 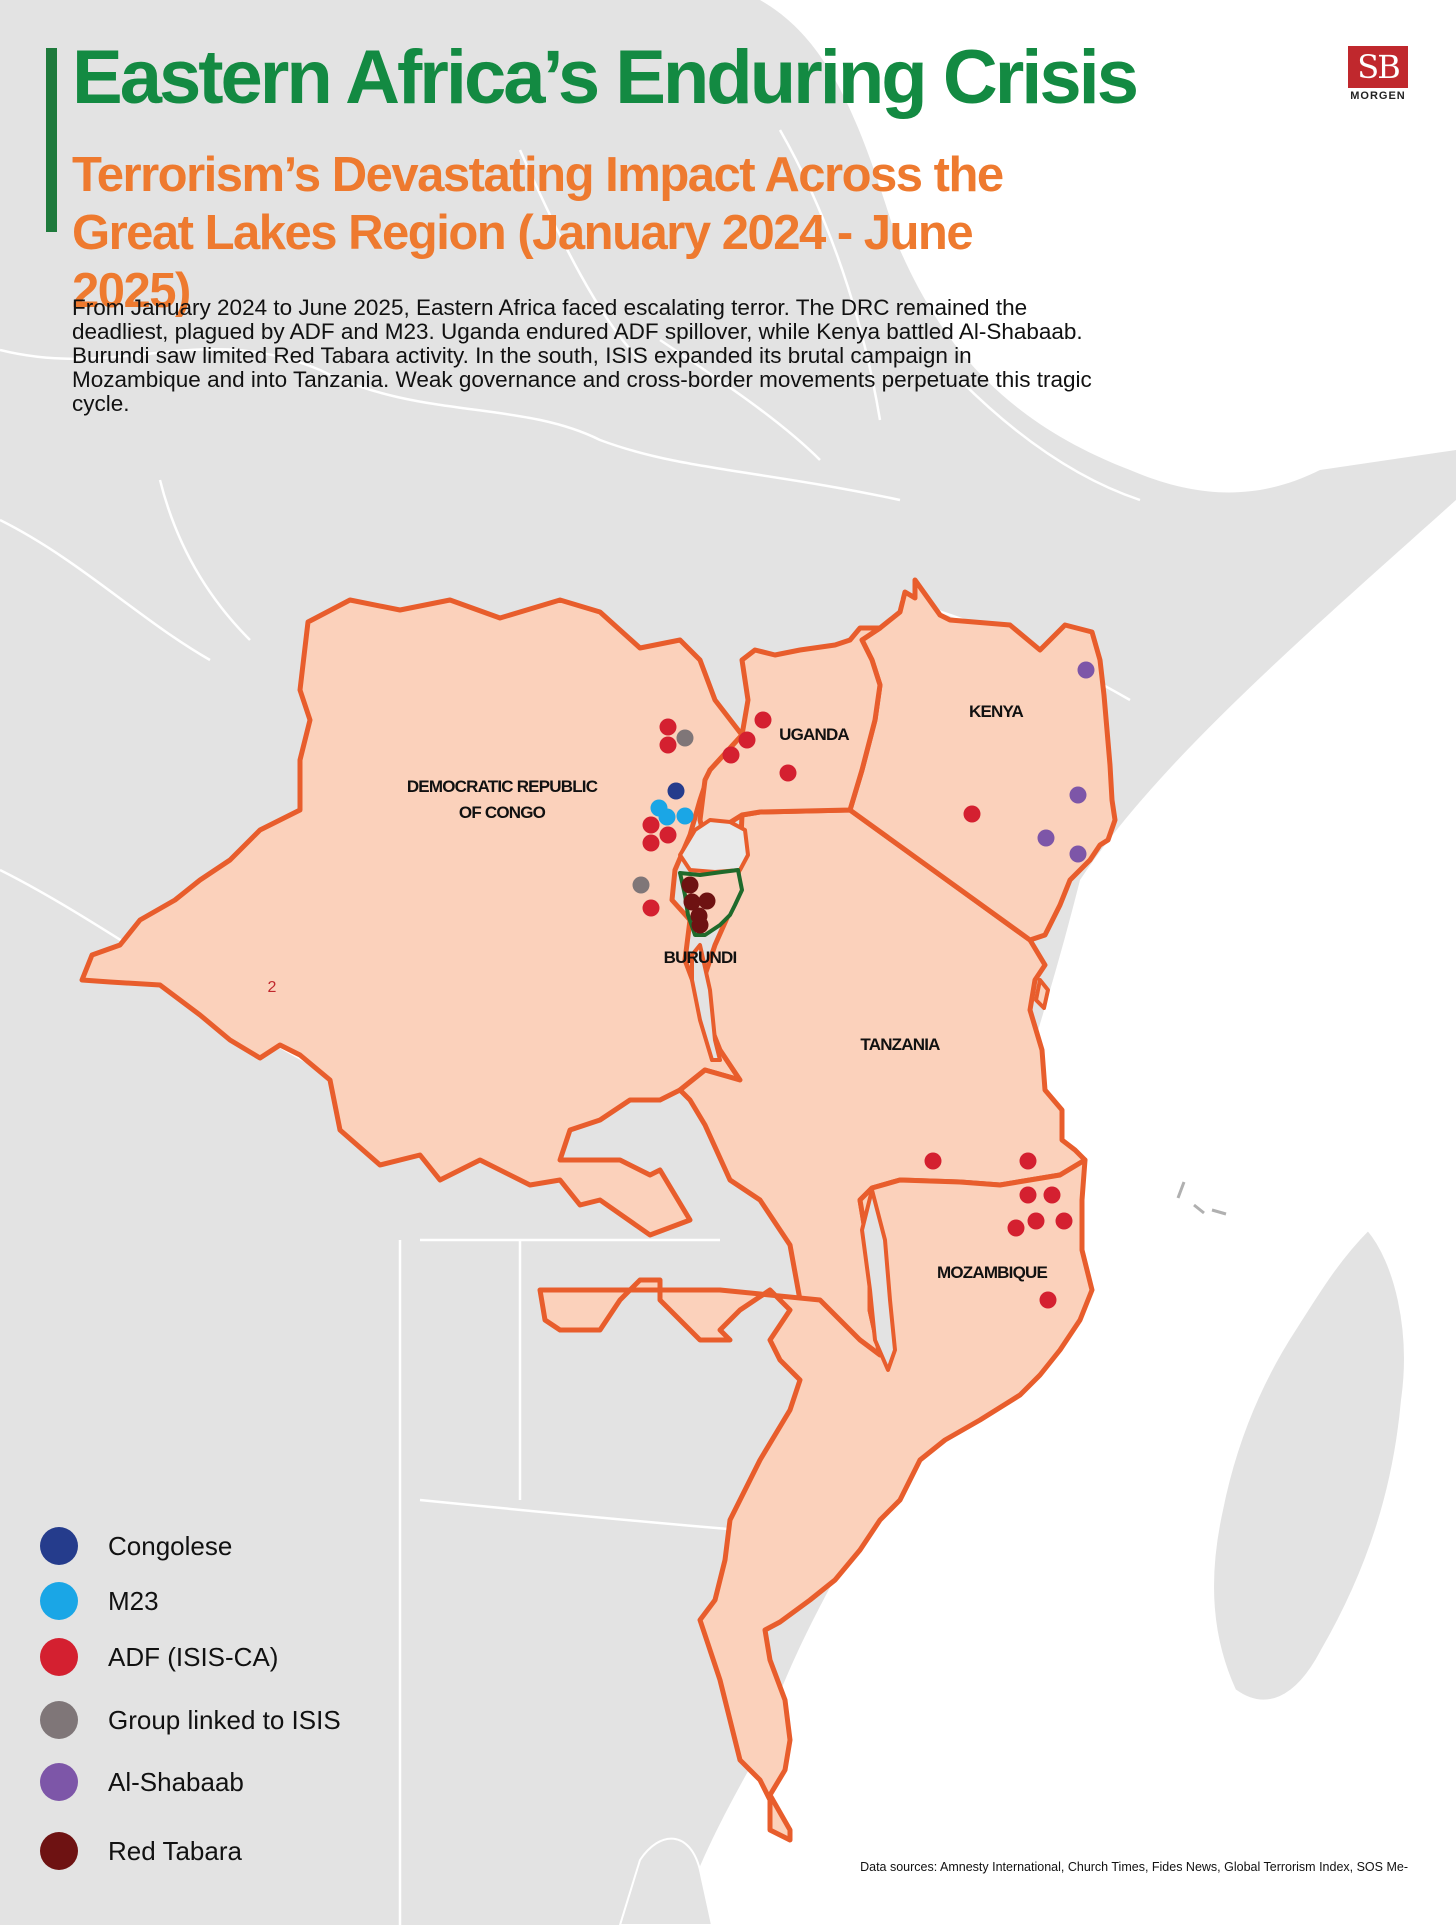 What do you see at coordinates (59, 1851) in the screenshot?
I see `legend-dot-red-tabara` at bounding box center [59, 1851].